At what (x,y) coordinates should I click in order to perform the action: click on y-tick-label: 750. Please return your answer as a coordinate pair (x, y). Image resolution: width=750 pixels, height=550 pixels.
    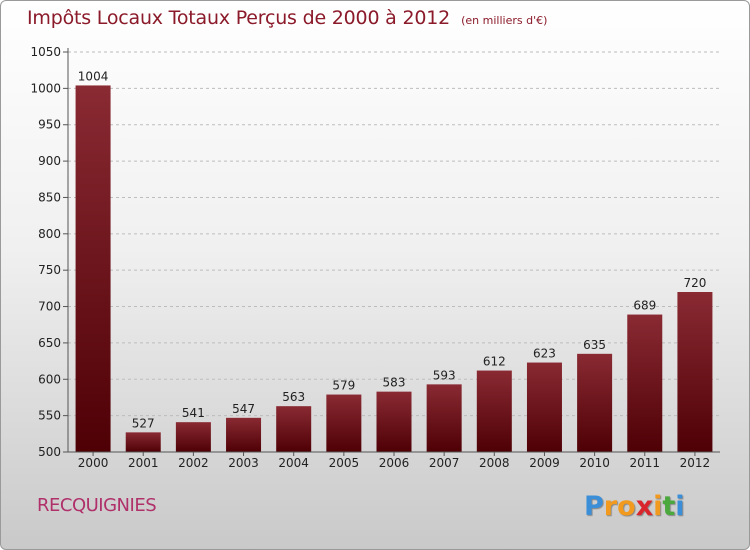
    Looking at the image, I should click on (49, 270).